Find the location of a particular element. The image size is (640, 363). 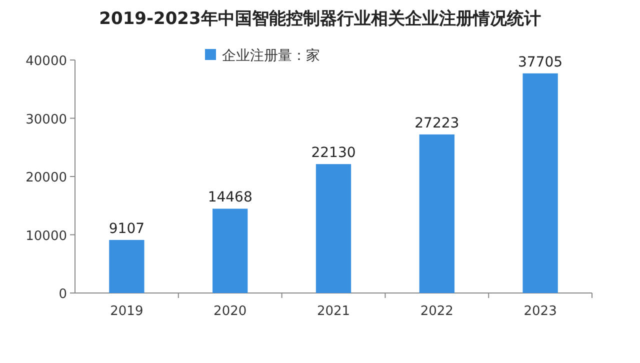

data-label: 9107 is located at coordinates (126, 228).